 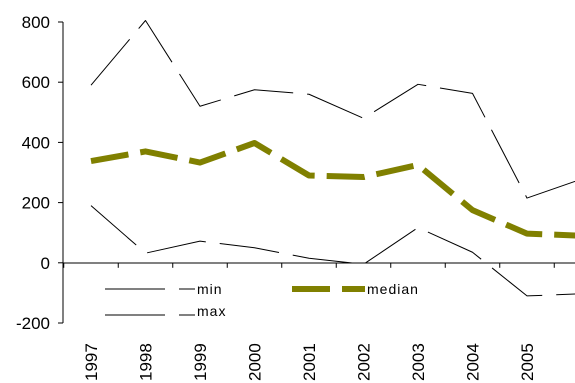 I want to click on x-tick-label: 2000, so click(x=255, y=362).